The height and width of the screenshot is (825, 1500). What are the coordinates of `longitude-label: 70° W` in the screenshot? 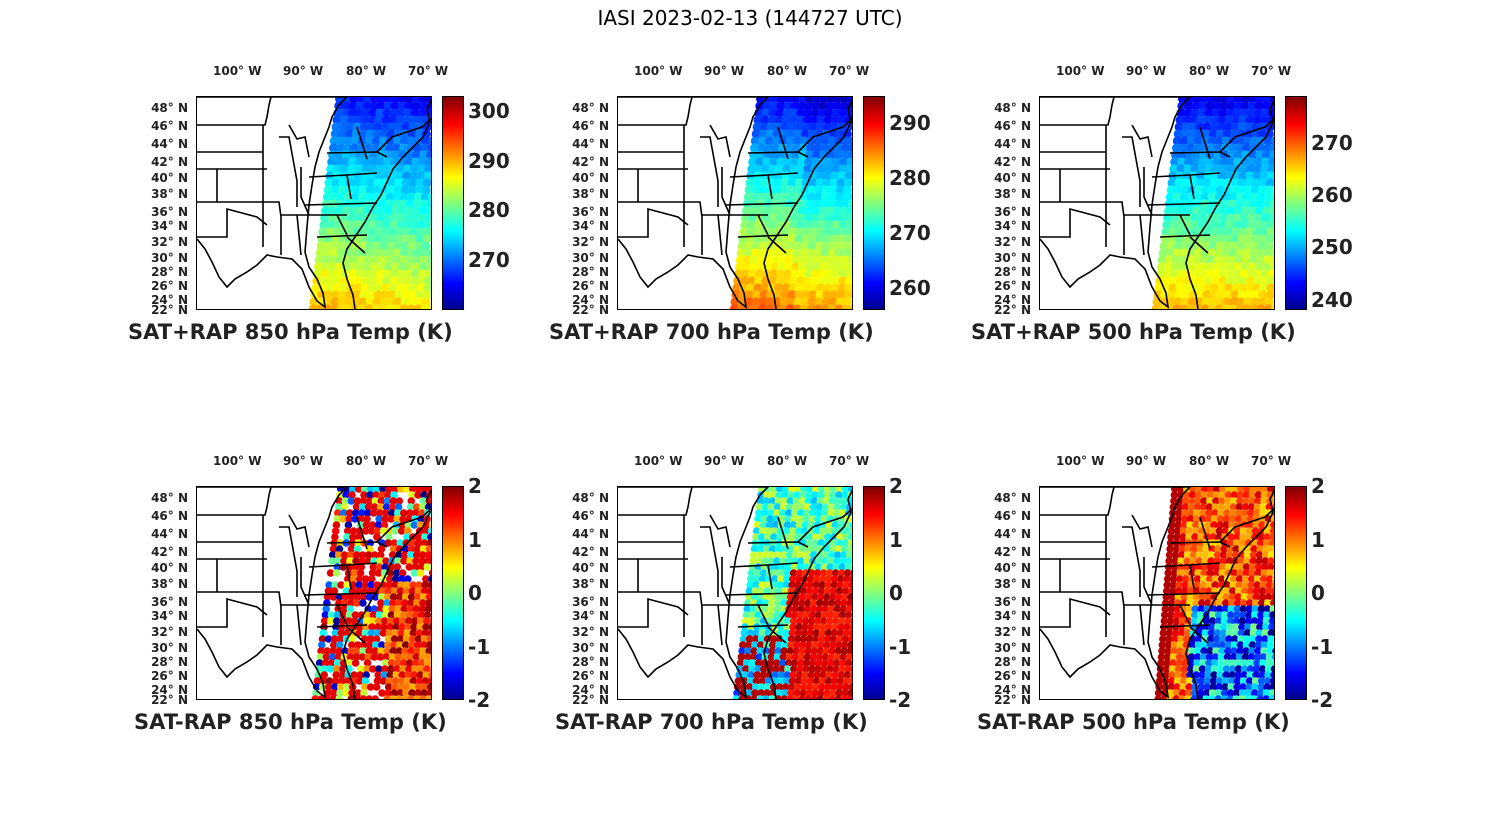 It's located at (849, 71).